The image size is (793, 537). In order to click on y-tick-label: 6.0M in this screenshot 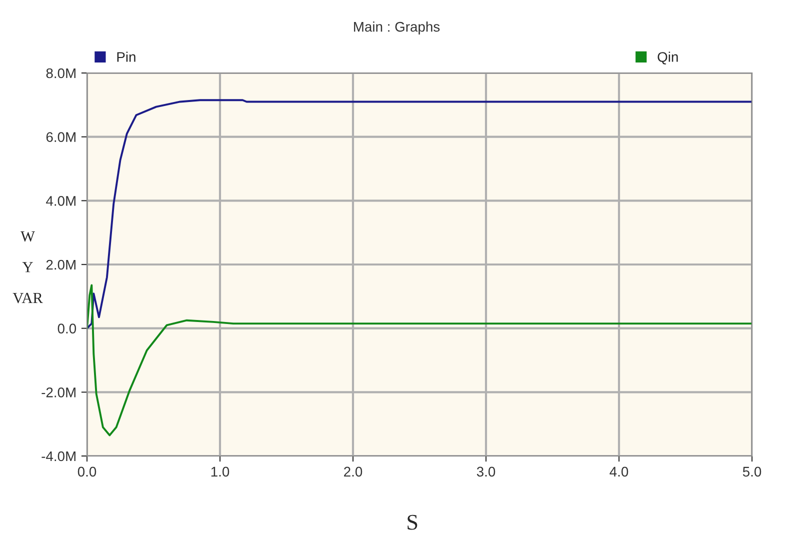, I will do `click(61, 137)`.